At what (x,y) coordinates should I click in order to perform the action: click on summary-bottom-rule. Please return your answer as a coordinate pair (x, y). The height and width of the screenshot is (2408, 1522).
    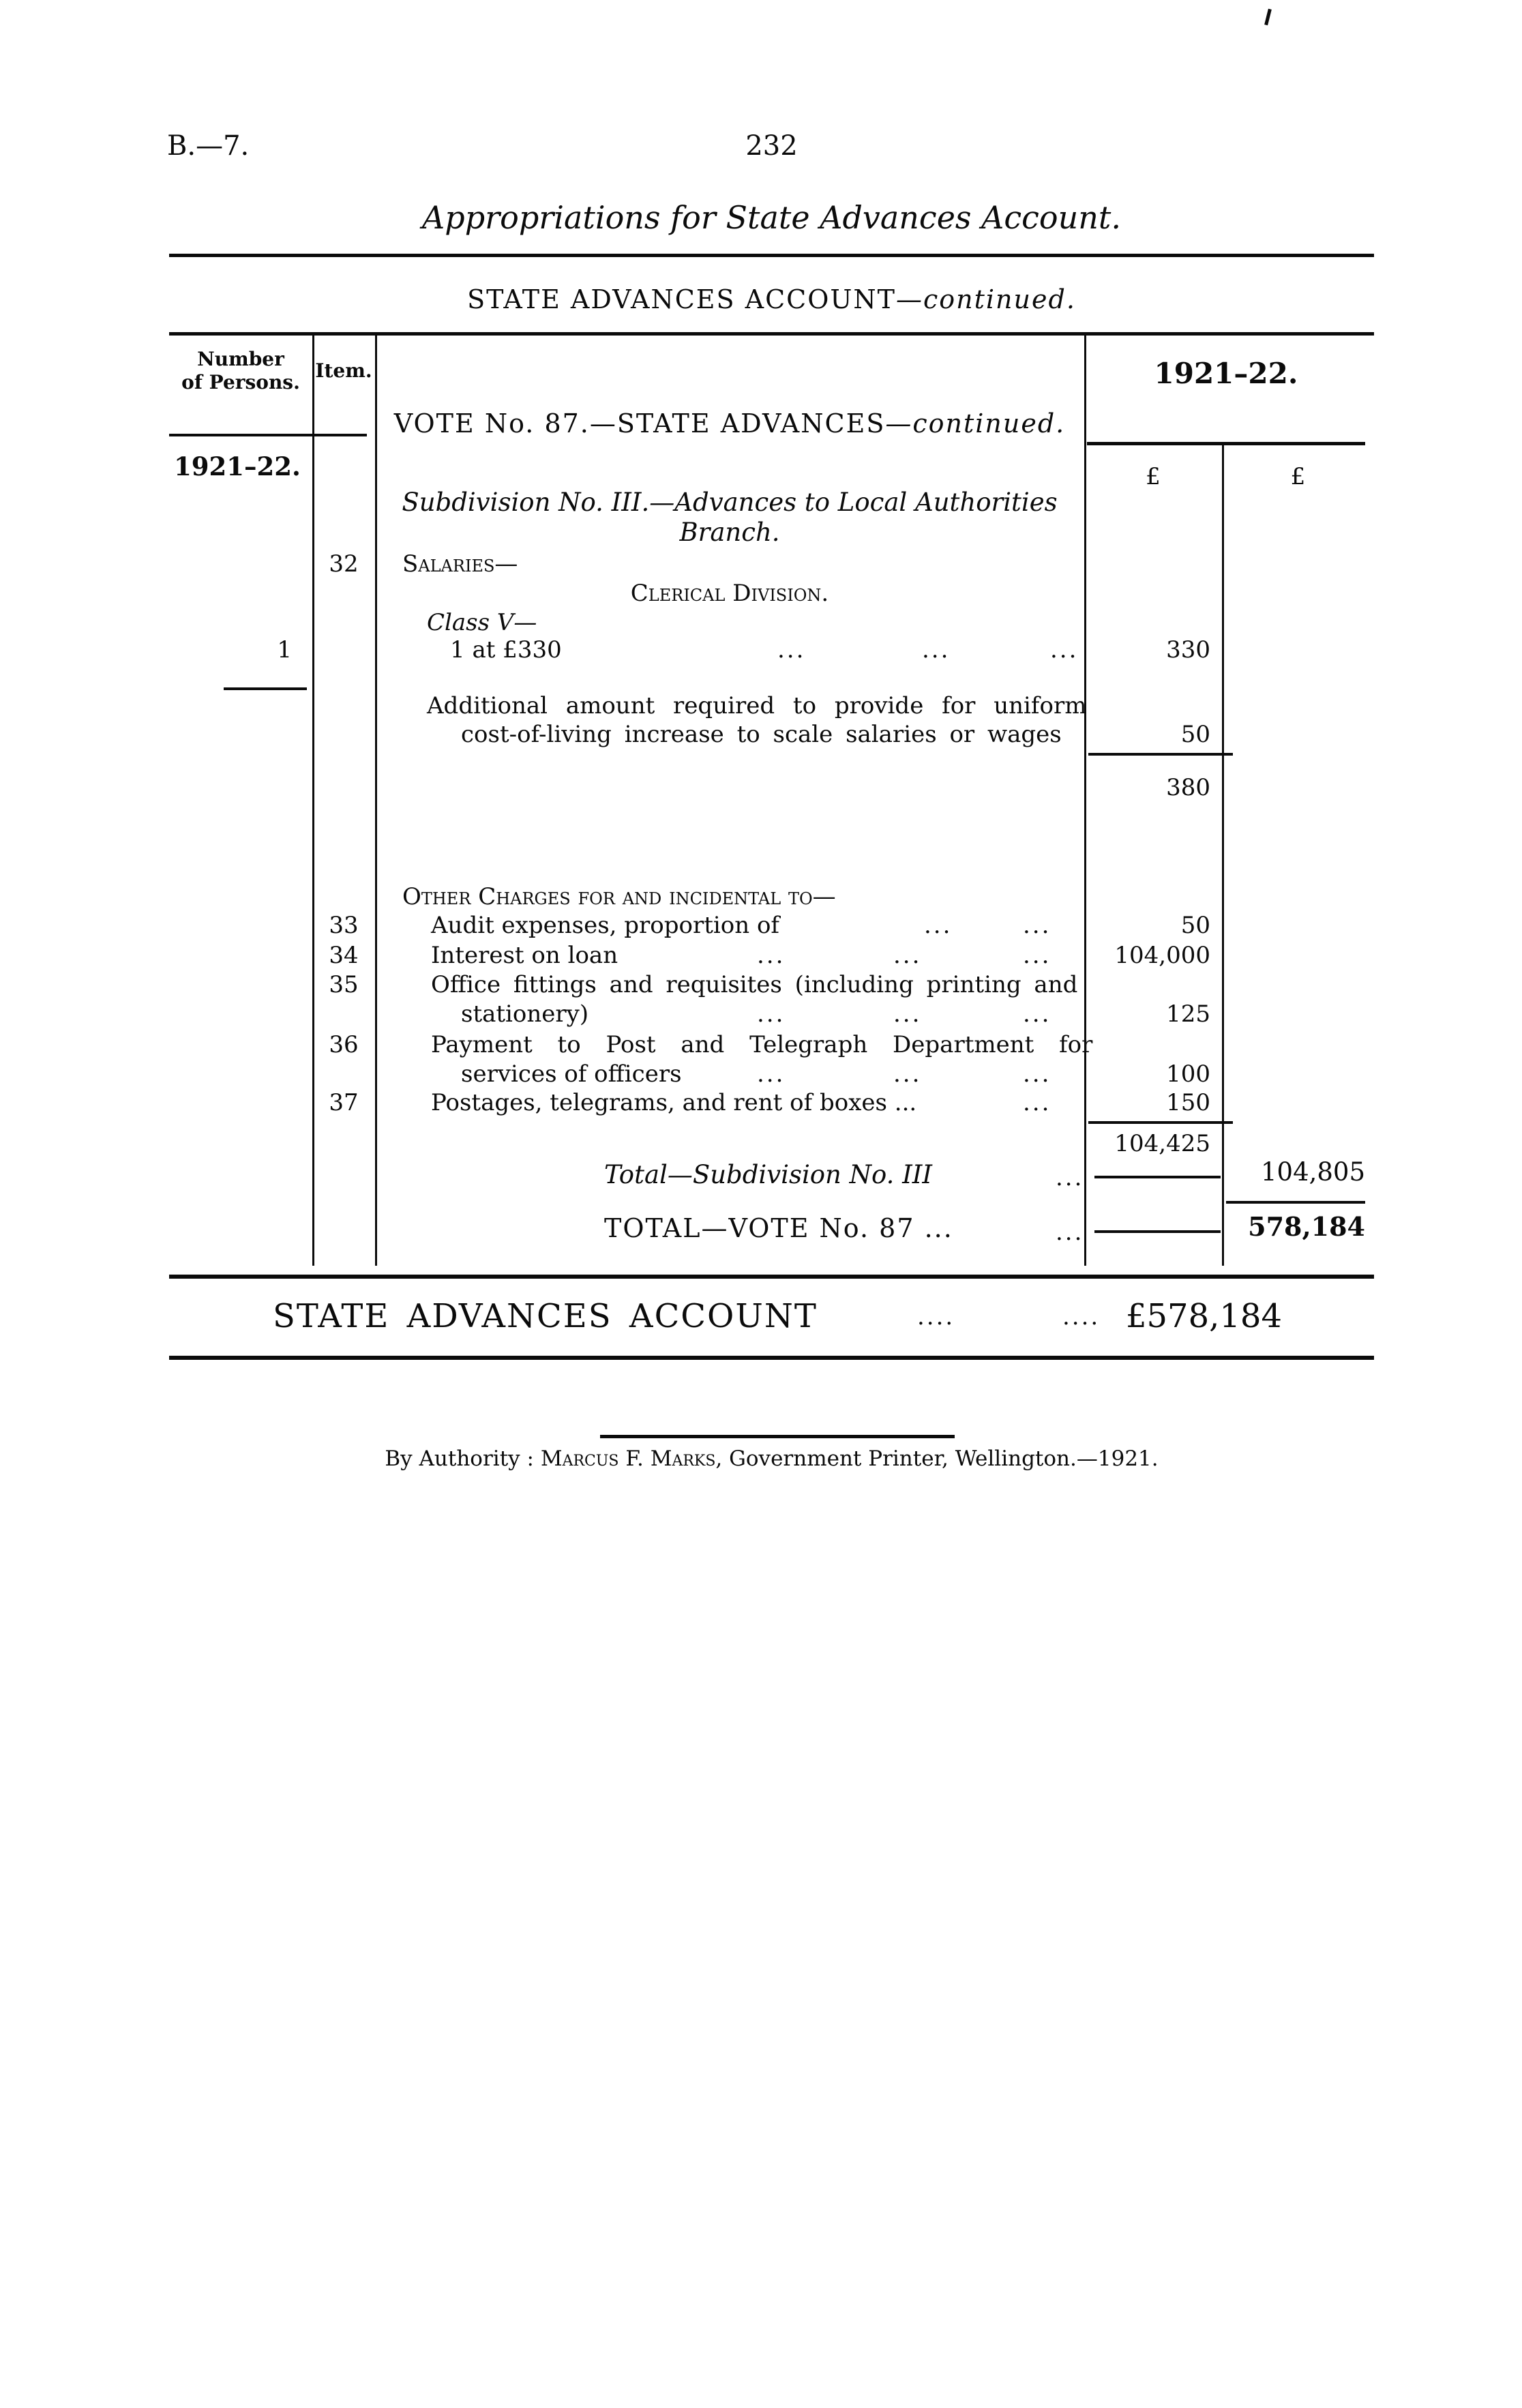
    Looking at the image, I should click on (771, 1358).